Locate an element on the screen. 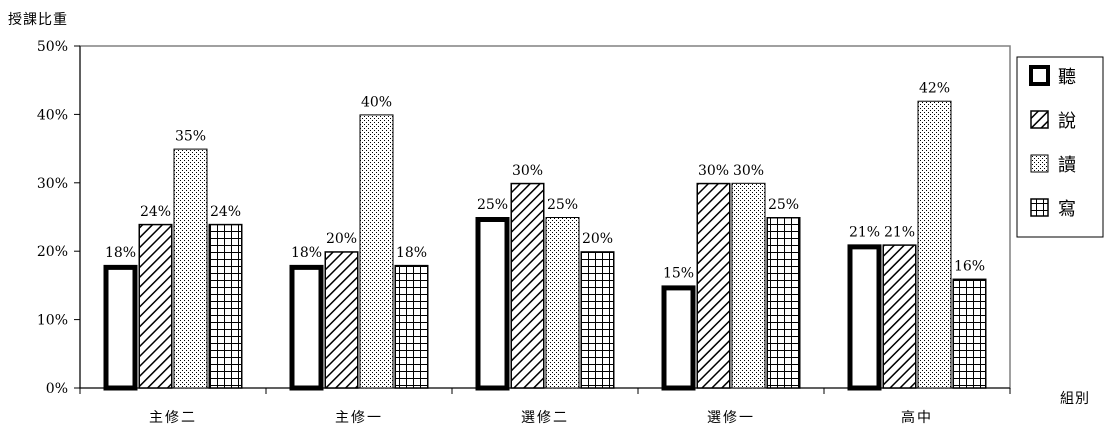 The height and width of the screenshot is (430, 1113). x-axis-title: 組別 is located at coordinates (1075, 399).